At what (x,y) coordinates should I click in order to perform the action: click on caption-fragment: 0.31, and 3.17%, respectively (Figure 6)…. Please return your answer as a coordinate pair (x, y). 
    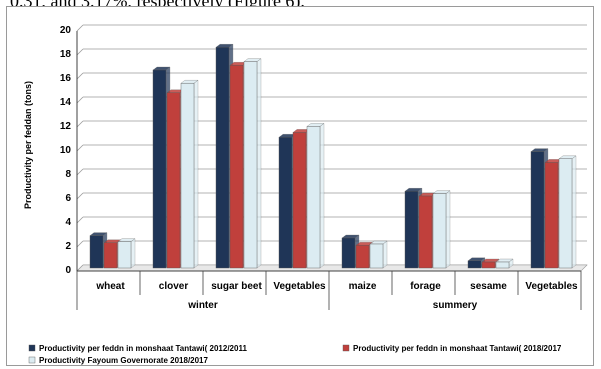
    Looking at the image, I should click on (300, 5).